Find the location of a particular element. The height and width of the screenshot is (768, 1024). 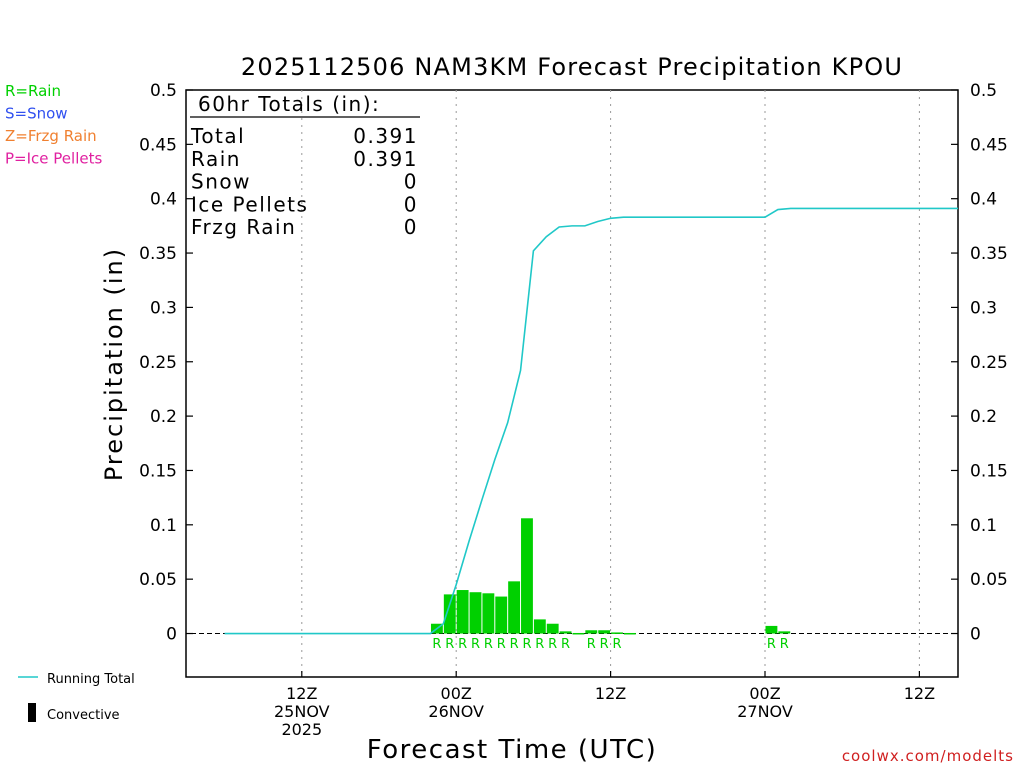

y-tick-label-left: 0.05 is located at coordinates (158, 580).